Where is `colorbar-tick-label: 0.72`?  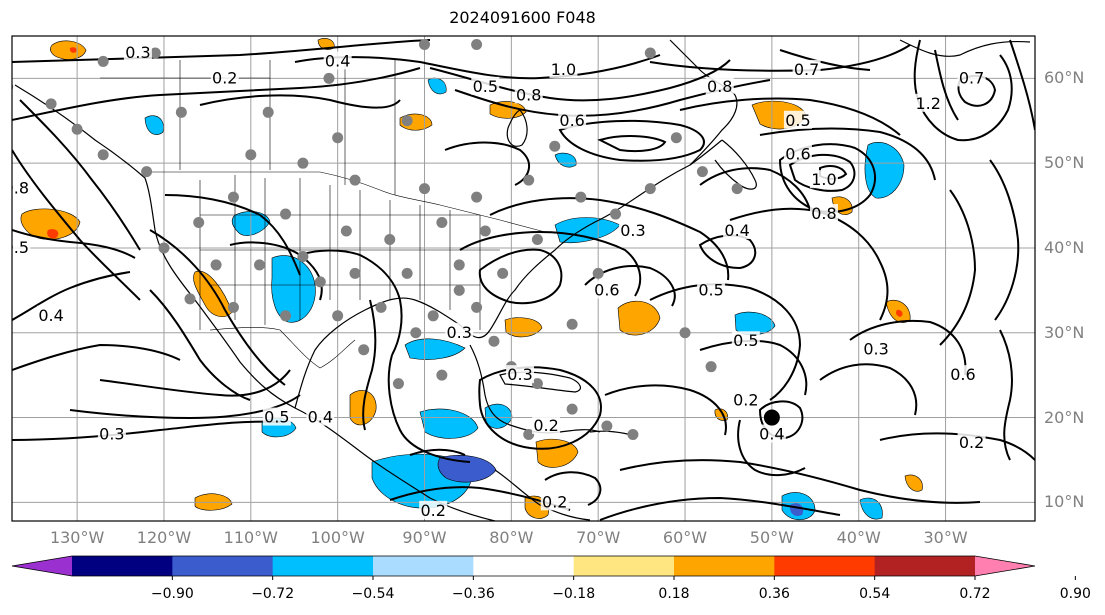
colorbar-tick-label: 0.72 is located at coordinates (975, 594).